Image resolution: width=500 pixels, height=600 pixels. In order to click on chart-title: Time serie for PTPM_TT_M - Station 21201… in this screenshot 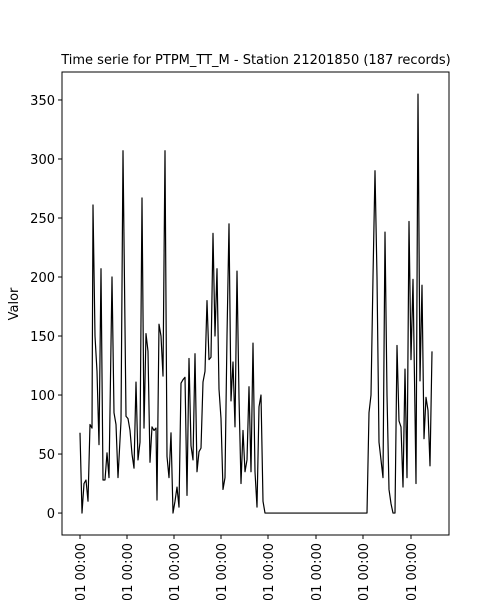, I will do `click(255, 60)`.